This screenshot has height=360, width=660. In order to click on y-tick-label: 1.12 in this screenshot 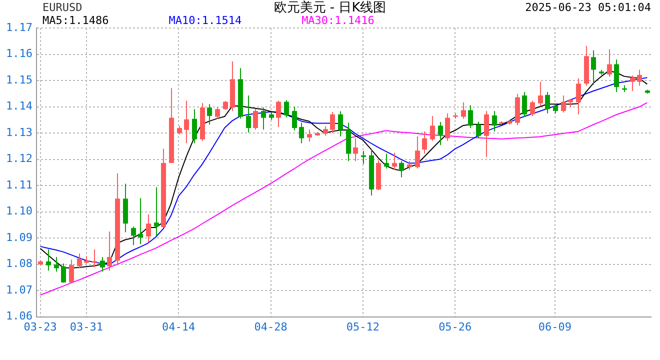, I will do `click(19, 159)`.